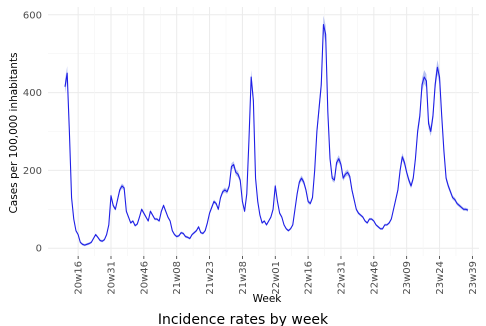 The height and width of the screenshot is (326, 486). Describe the element at coordinates (268, 299) in the screenshot. I see `x-axis-title: Week` at that location.